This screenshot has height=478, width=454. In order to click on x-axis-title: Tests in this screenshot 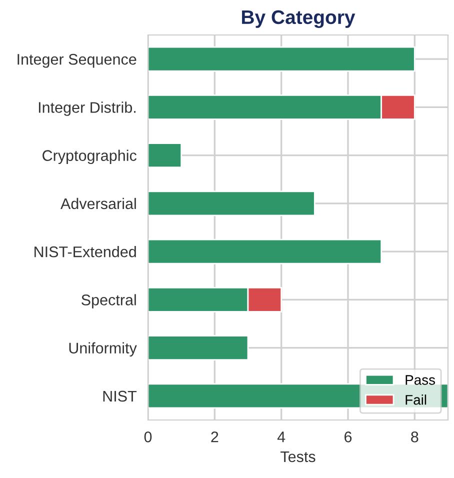, I will do `click(298, 456)`.